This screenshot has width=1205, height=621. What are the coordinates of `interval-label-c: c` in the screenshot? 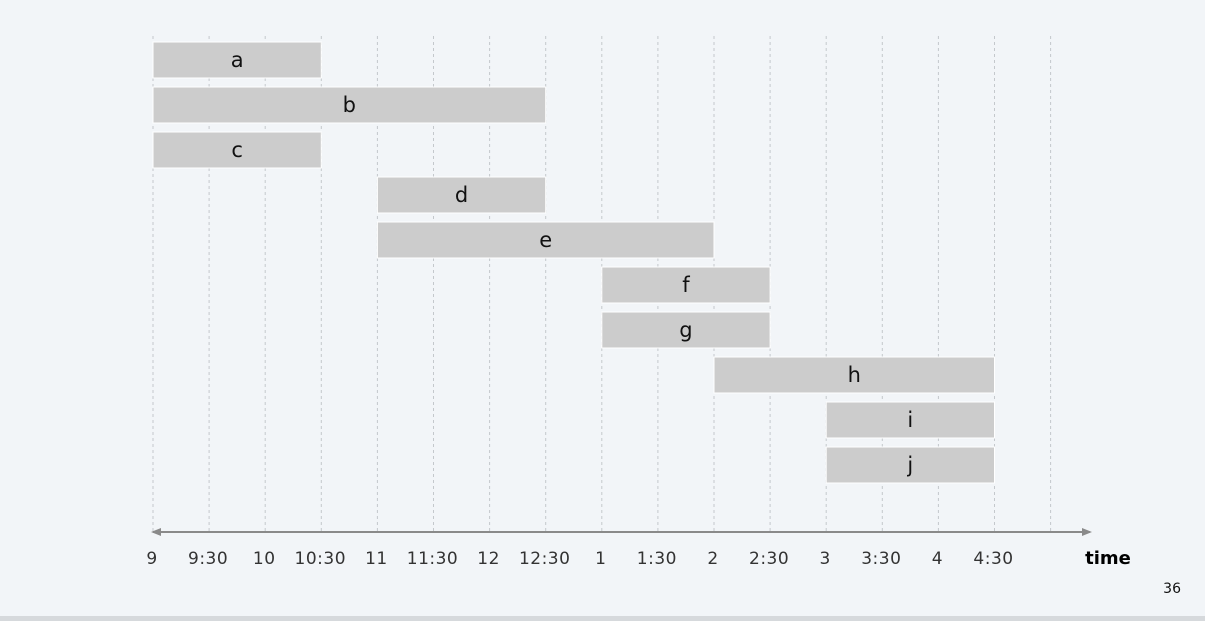 It's located at (237, 150).